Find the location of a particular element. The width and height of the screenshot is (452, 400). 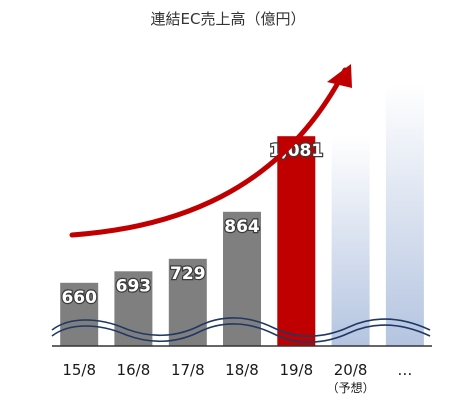

bar-value-label: 693 is located at coordinates (134, 286).